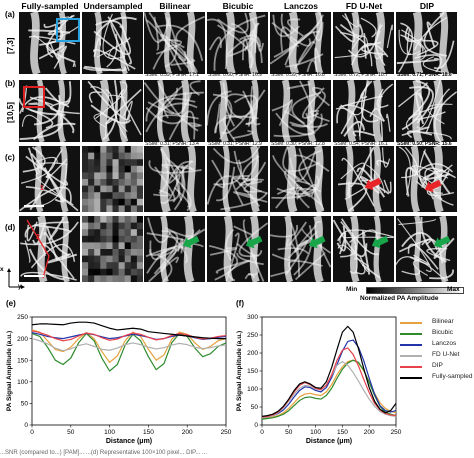 The image size is (474, 458). I want to click on xy-axes-glyph, so click(16, 278).